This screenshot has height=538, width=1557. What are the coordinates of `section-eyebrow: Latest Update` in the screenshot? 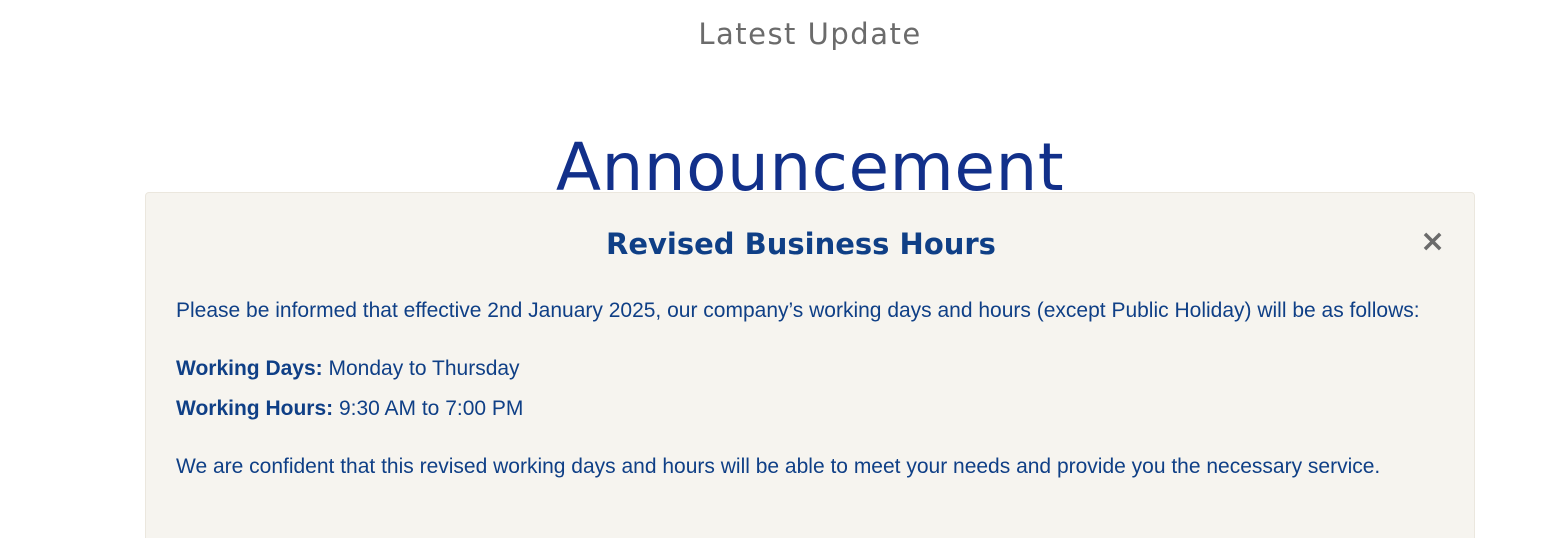 It's located at (810, 34).